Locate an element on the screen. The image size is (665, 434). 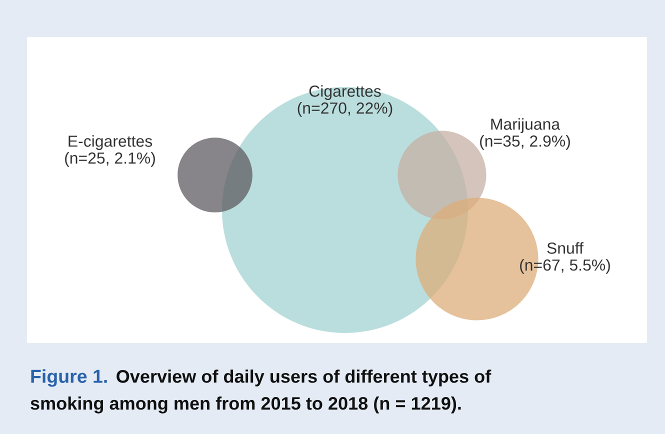
category-label: Snuff is located at coordinates (565, 248).